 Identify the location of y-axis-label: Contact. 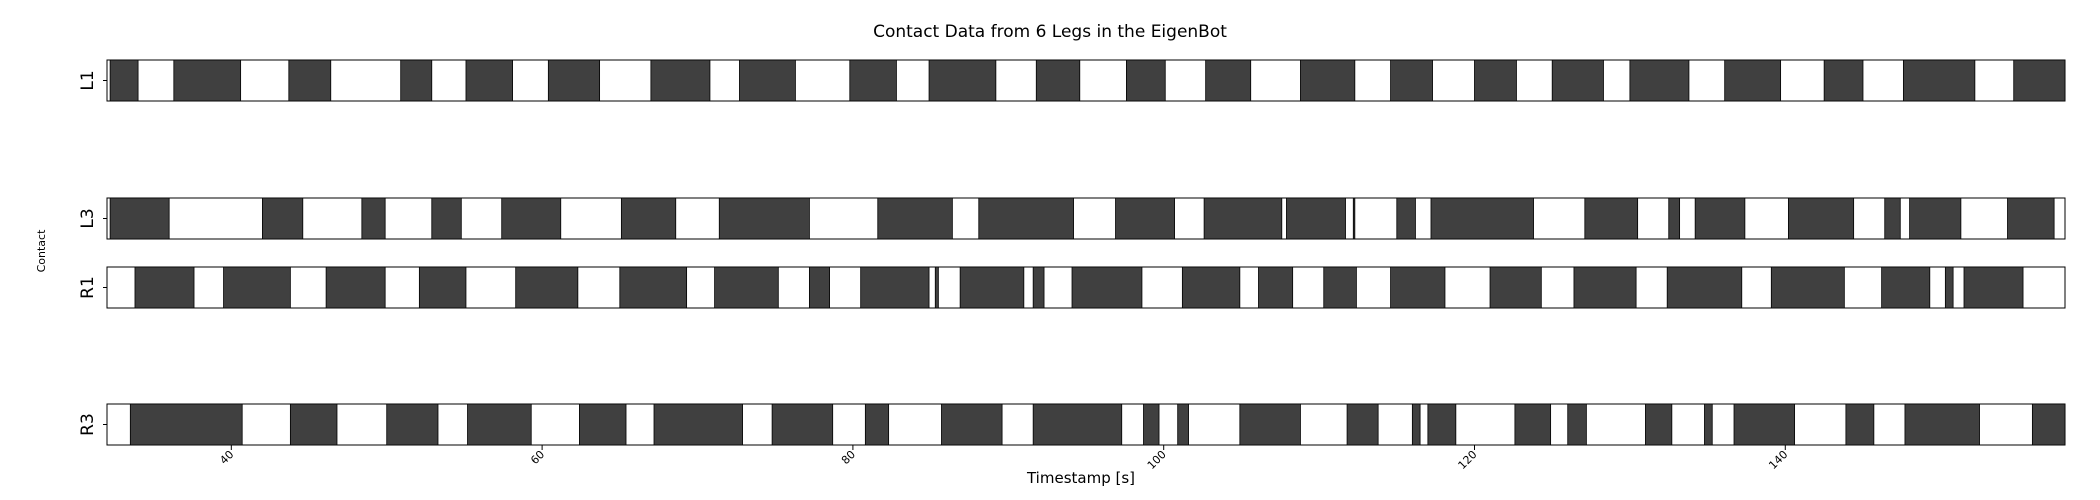
(41, 250).